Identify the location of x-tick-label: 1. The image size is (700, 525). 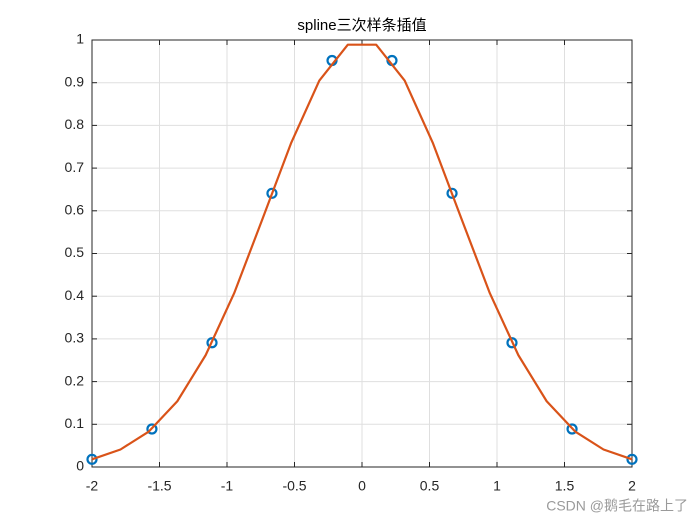
(497, 486).